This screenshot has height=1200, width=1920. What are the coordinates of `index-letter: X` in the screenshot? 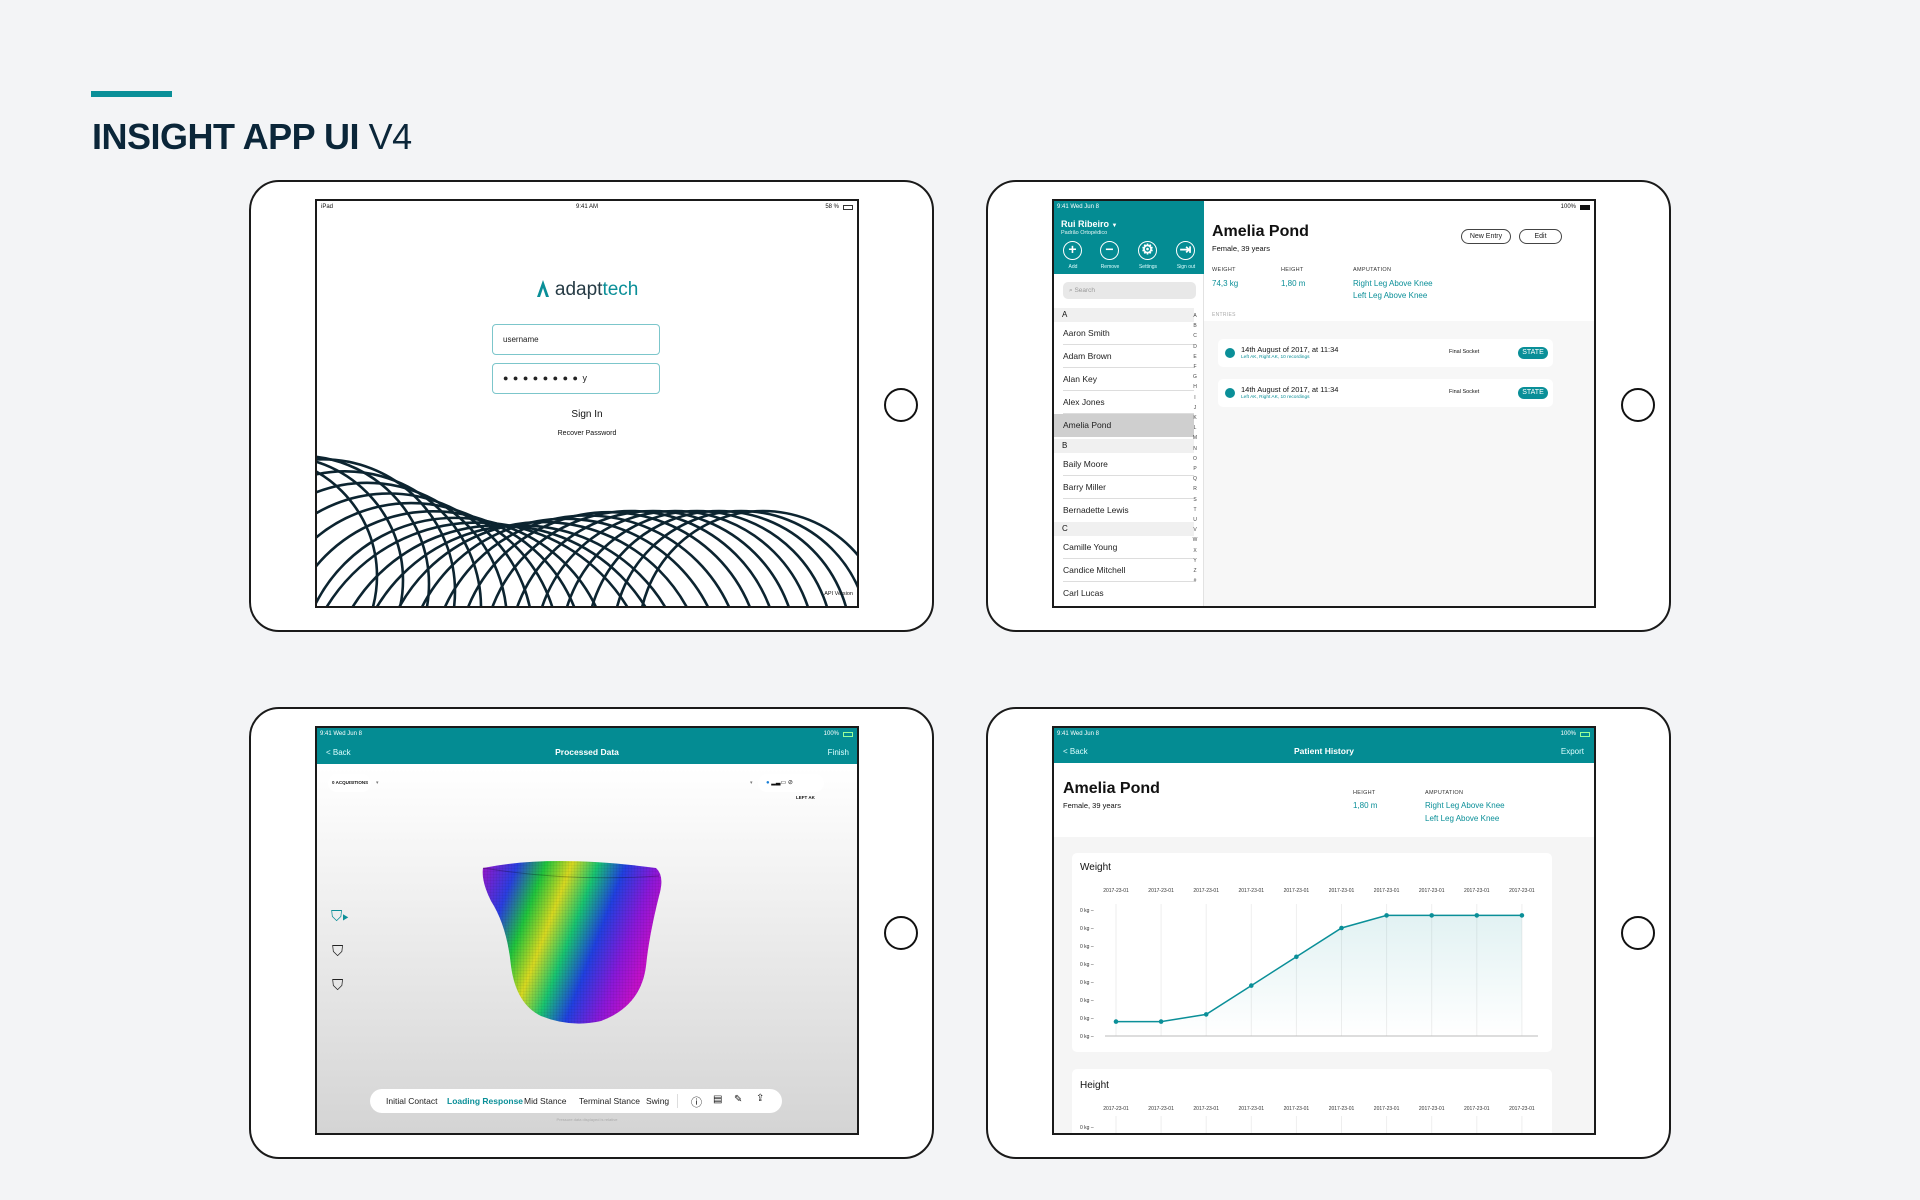 It's located at (1195, 550).